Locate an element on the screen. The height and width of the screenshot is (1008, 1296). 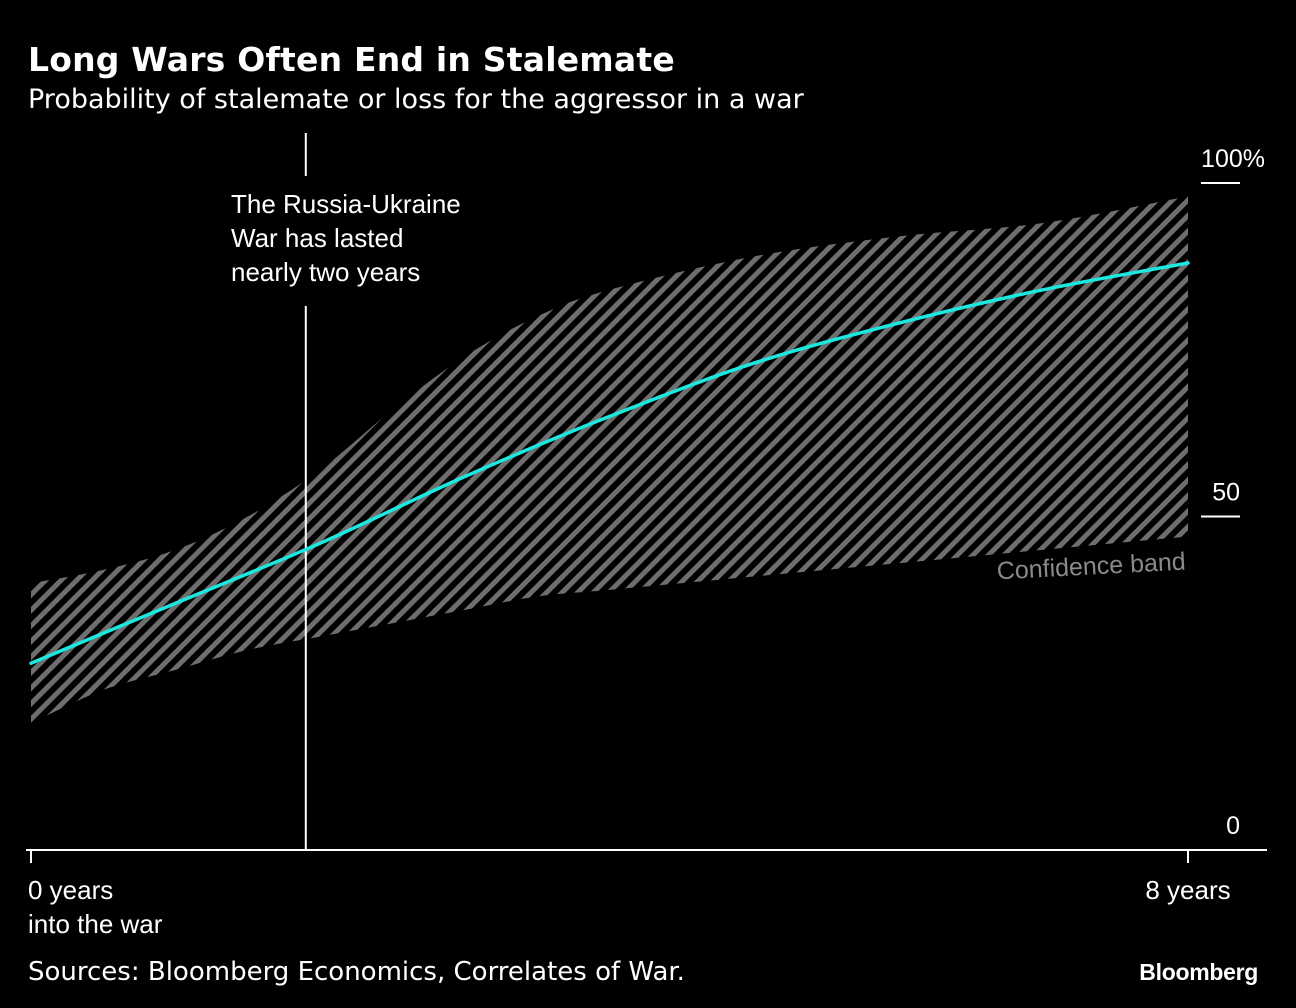
annotation-text: nearly two years is located at coordinates (325, 272).